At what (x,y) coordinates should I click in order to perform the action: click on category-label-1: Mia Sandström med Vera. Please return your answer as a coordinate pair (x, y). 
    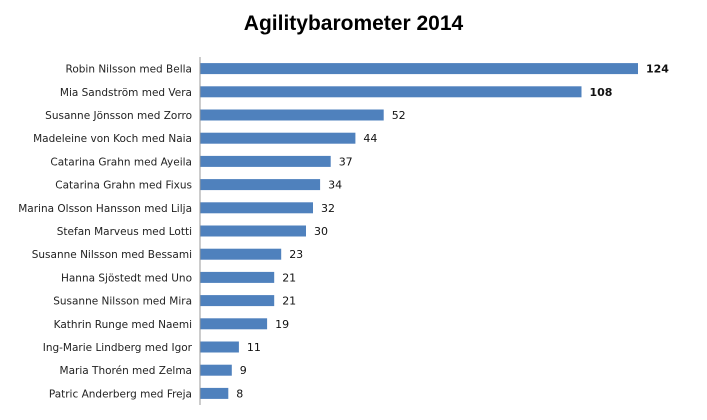
    Looking at the image, I should click on (126, 93).